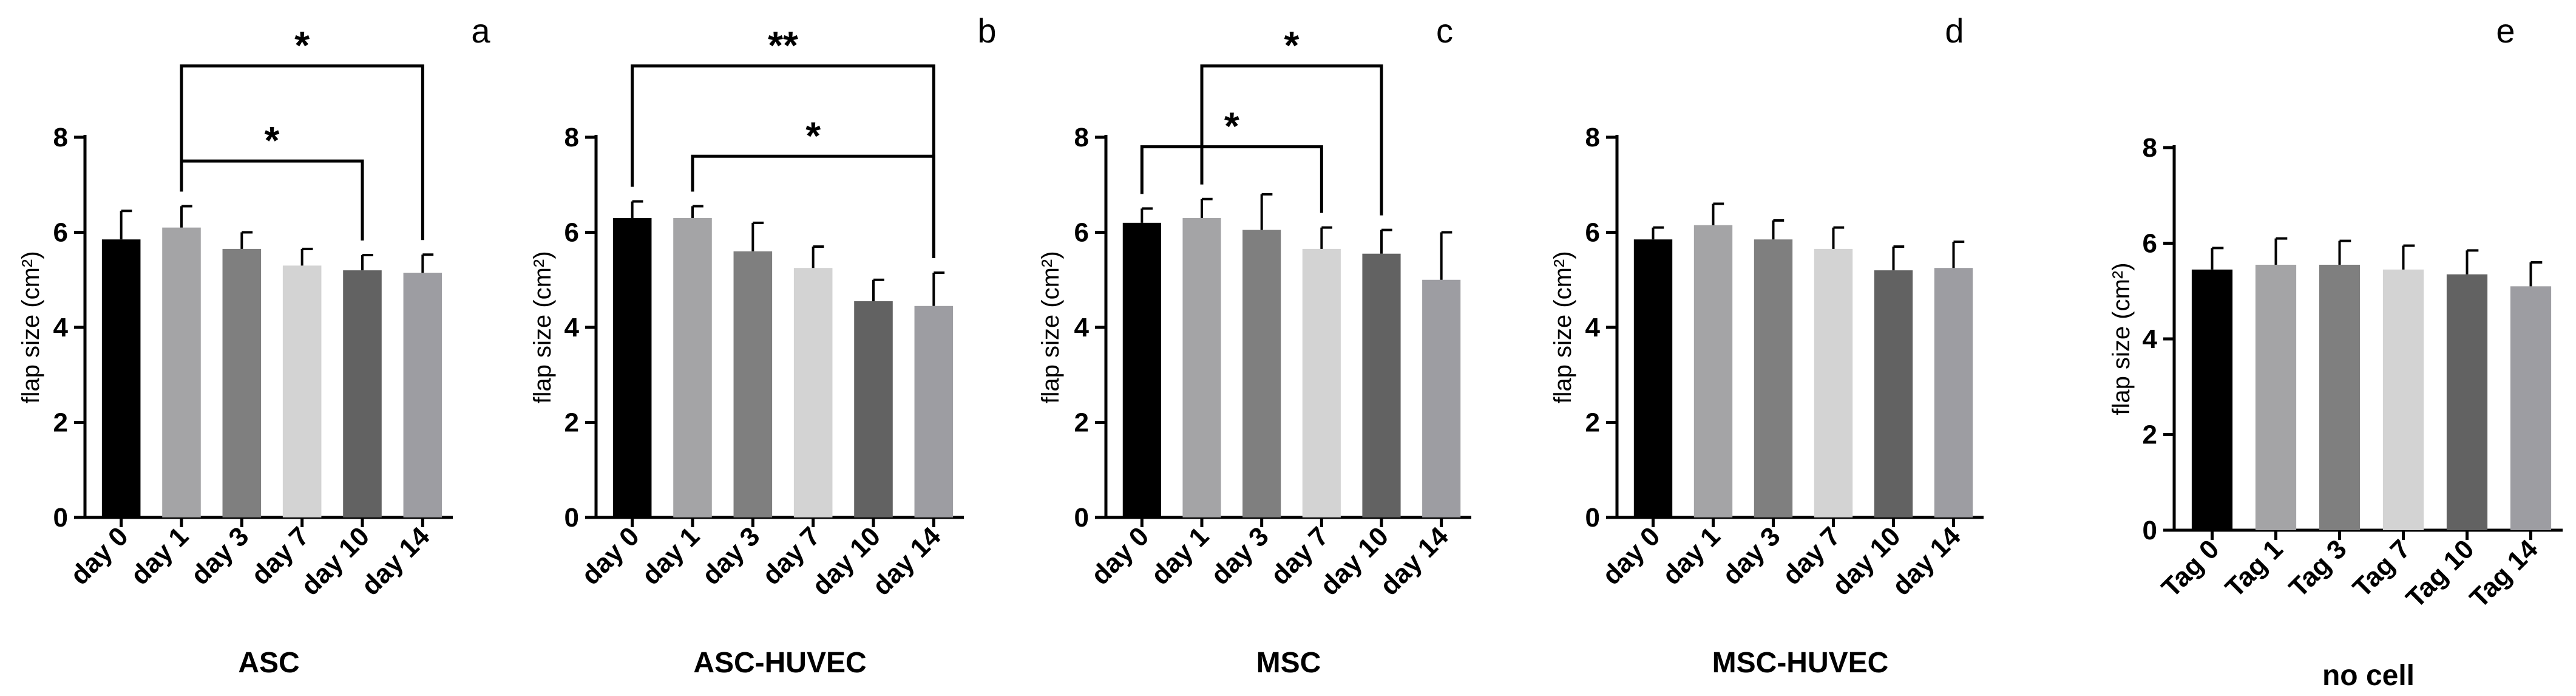  What do you see at coordinates (1288, 663) in the screenshot?
I see `x-axis-title: MSC` at bounding box center [1288, 663].